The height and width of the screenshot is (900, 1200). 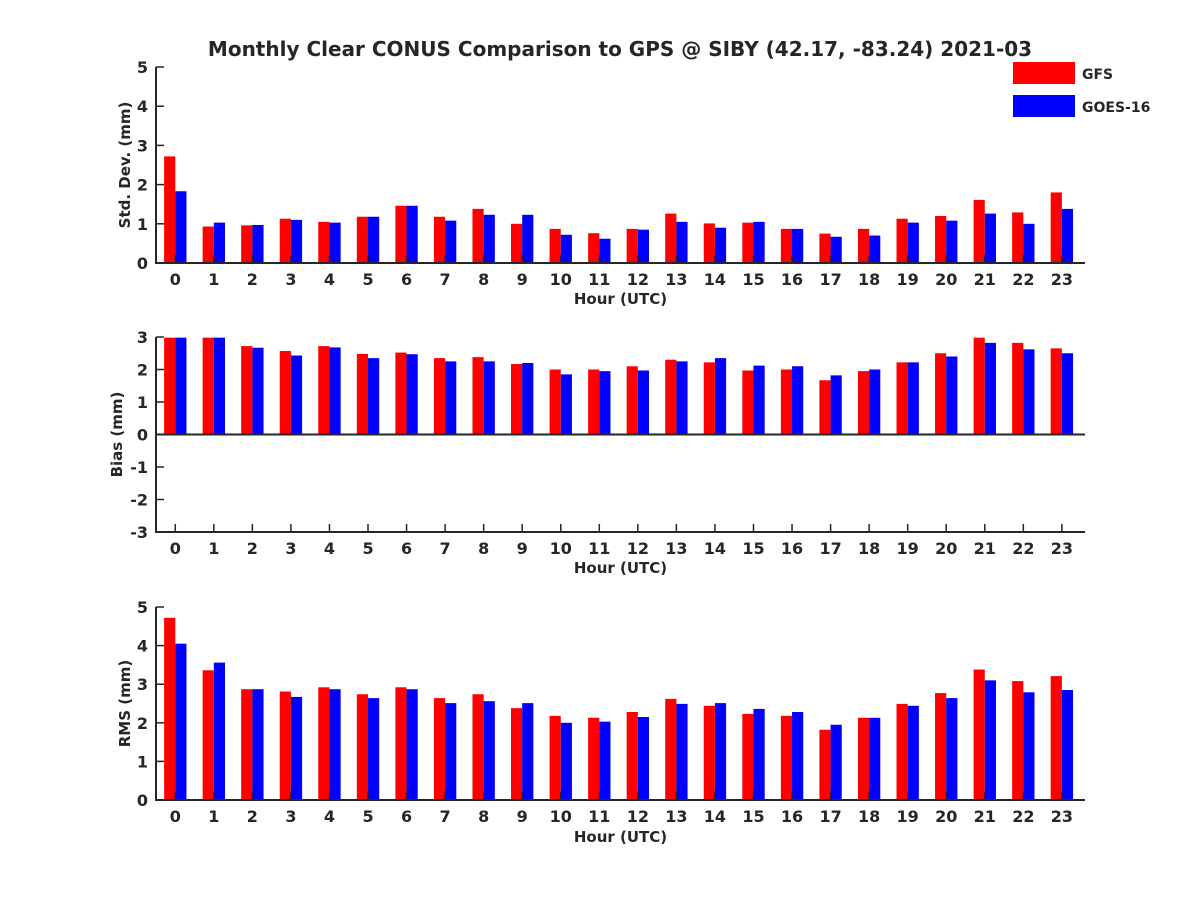 What do you see at coordinates (1023, 548) in the screenshot?
I see `bias-x-tick-label: 22` at bounding box center [1023, 548].